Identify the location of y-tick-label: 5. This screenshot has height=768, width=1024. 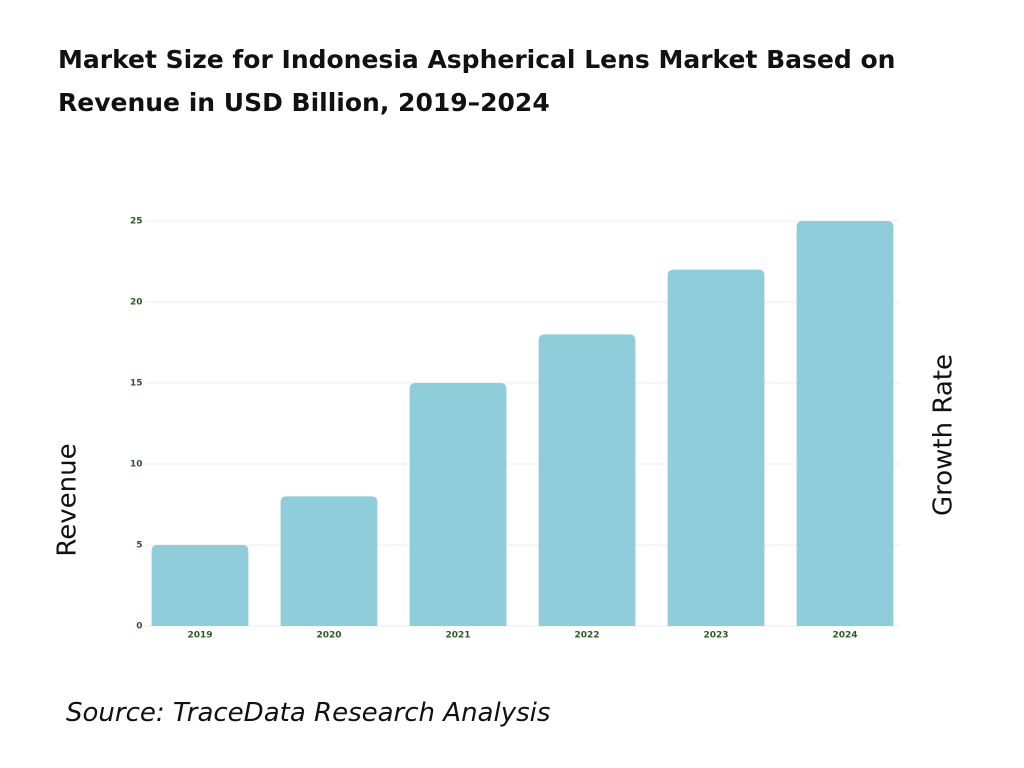
(139, 546).